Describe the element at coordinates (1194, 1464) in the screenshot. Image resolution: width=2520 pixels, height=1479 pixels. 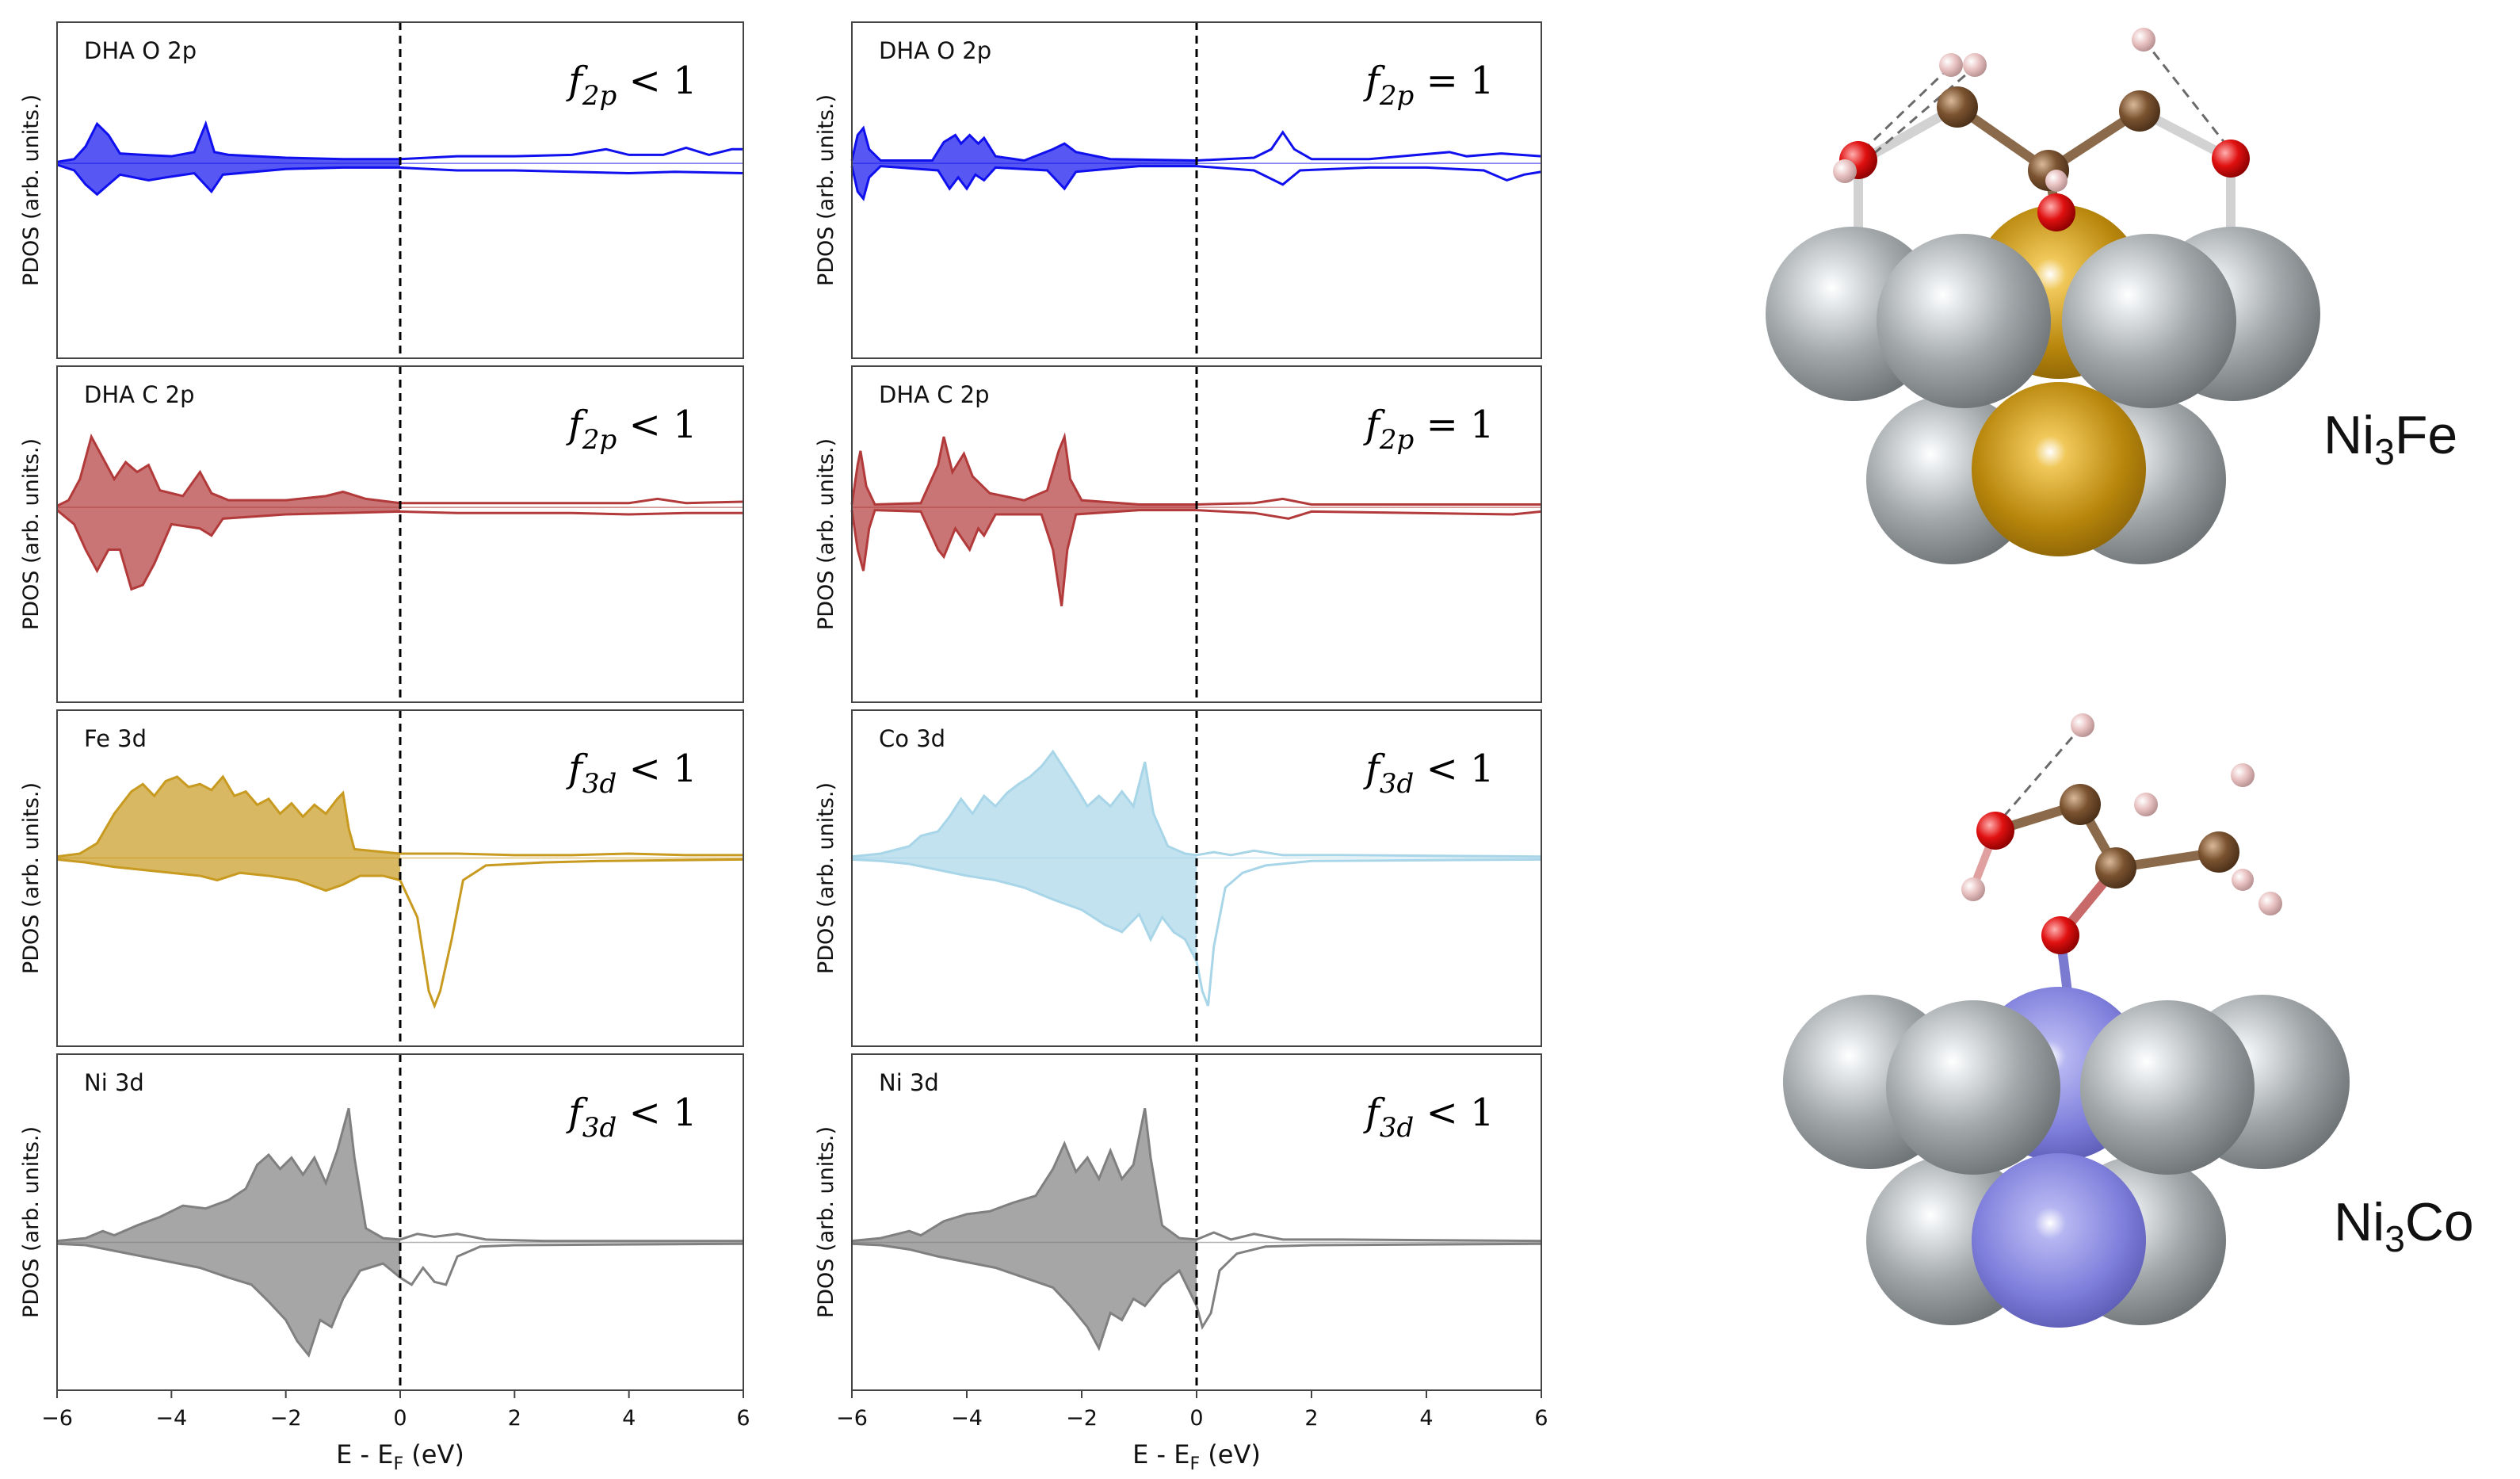
I see `x-axis-label-subscript: F` at that location.